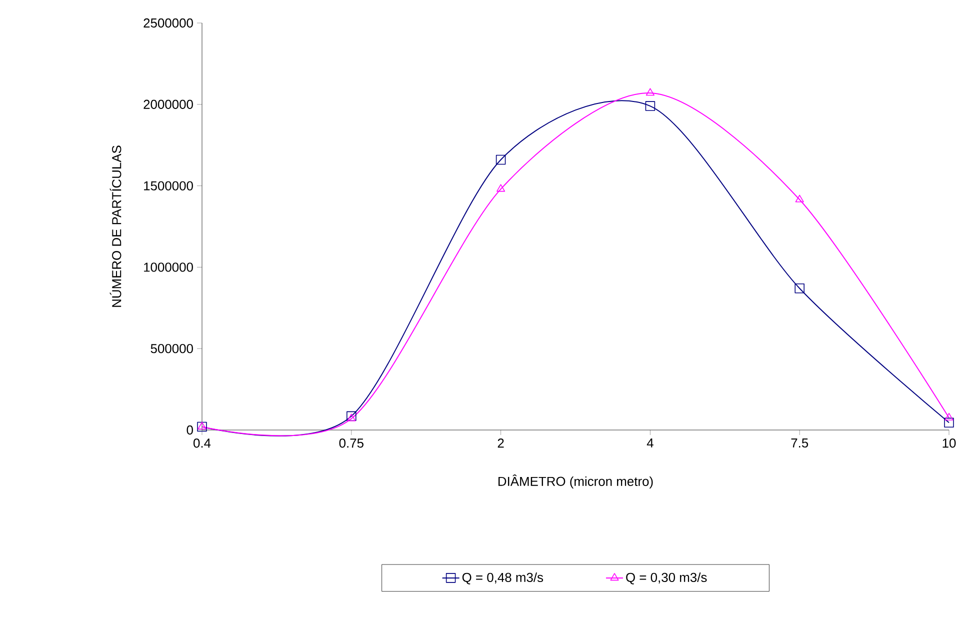  I want to click on y-tick-label: 1000000, so click(168, 267).